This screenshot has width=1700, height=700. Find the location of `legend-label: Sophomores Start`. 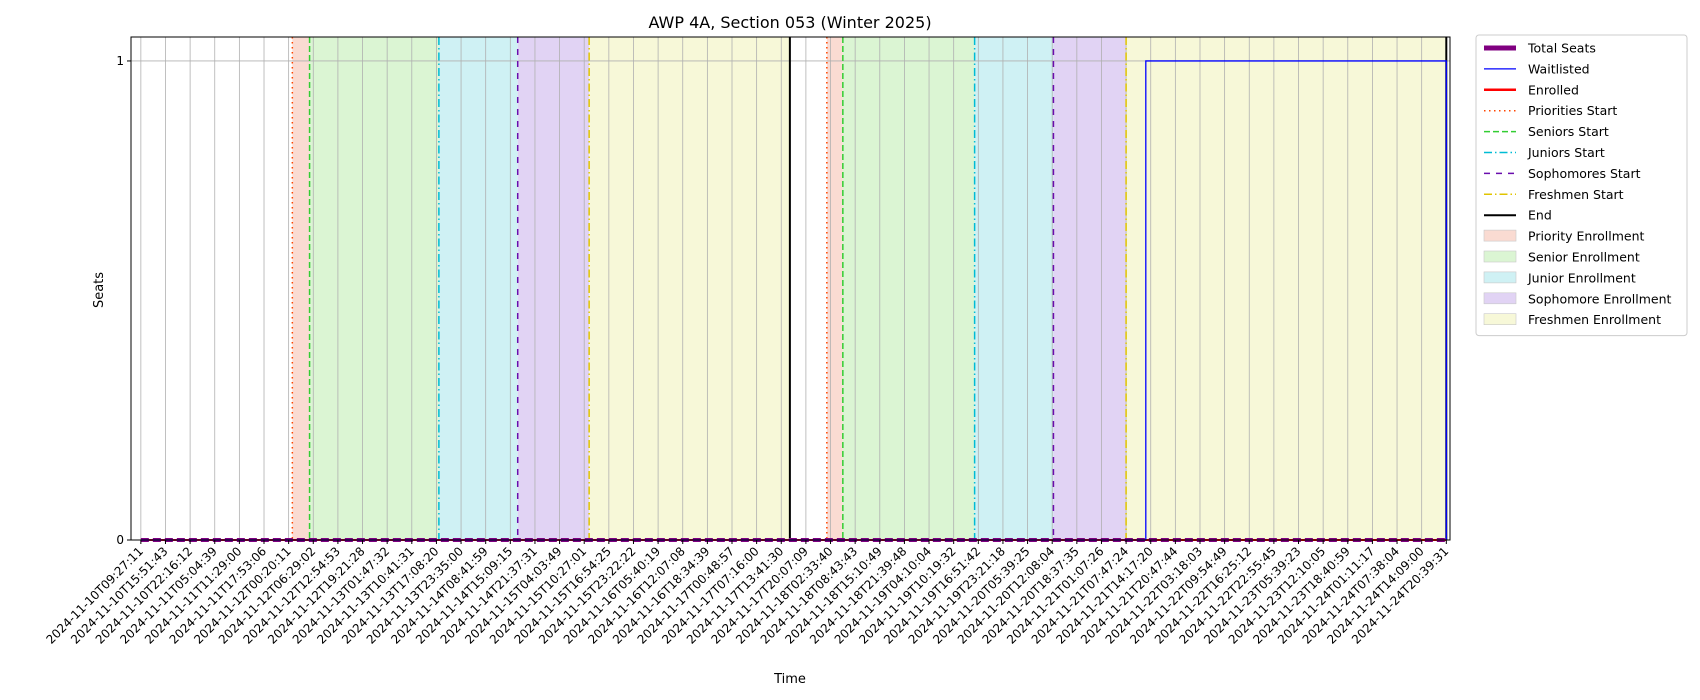

legend-label: Sophomores Start is located at coordinates (1584, 173).